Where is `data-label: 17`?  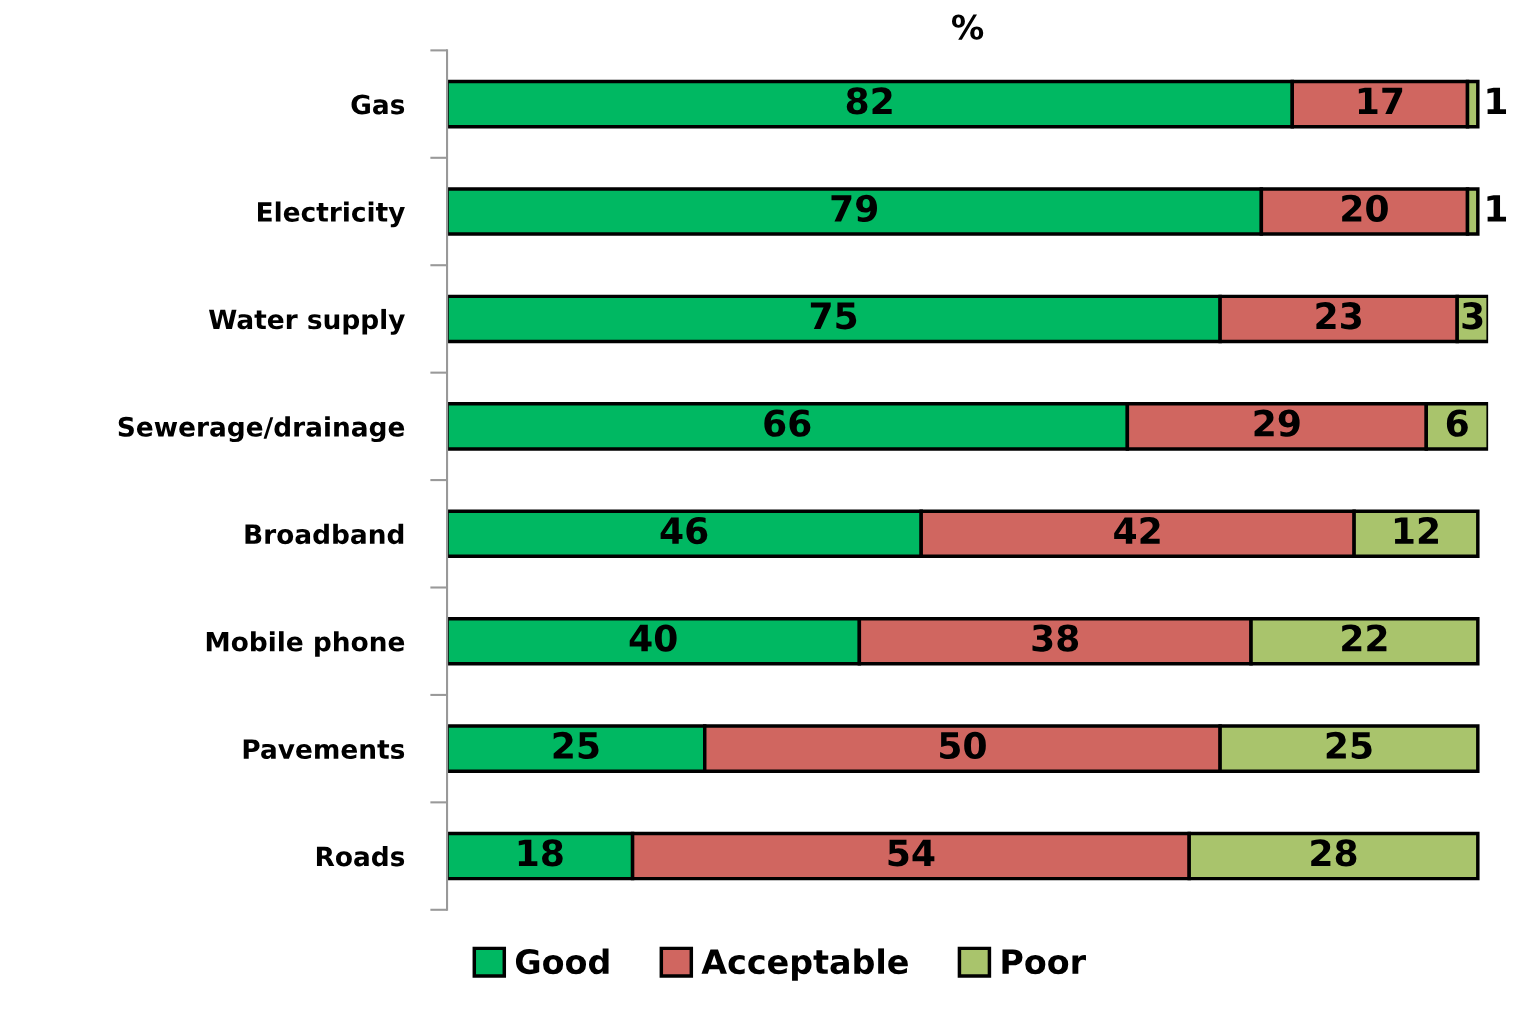 data-label: 17 is located at coordinates (1380, 101).